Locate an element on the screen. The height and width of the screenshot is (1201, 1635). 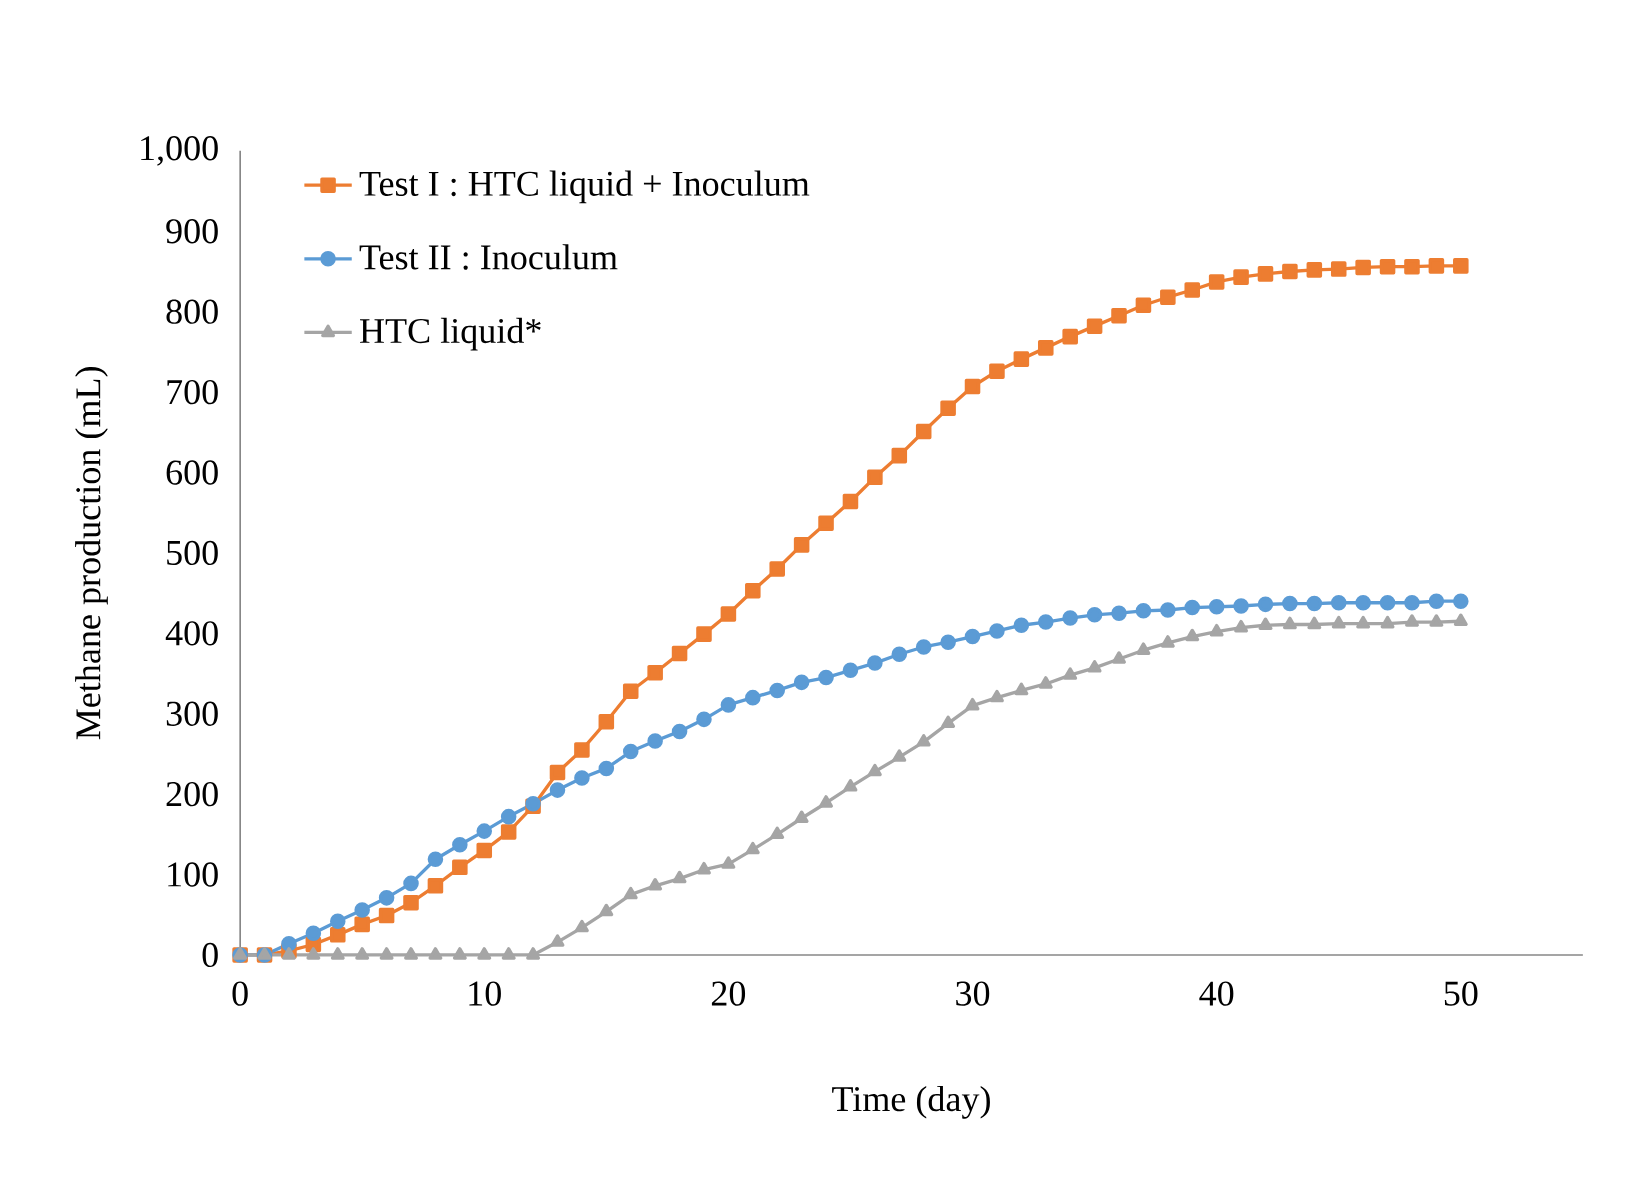
x-axis-title: Time (day) is located at coordinates (911, 1102).